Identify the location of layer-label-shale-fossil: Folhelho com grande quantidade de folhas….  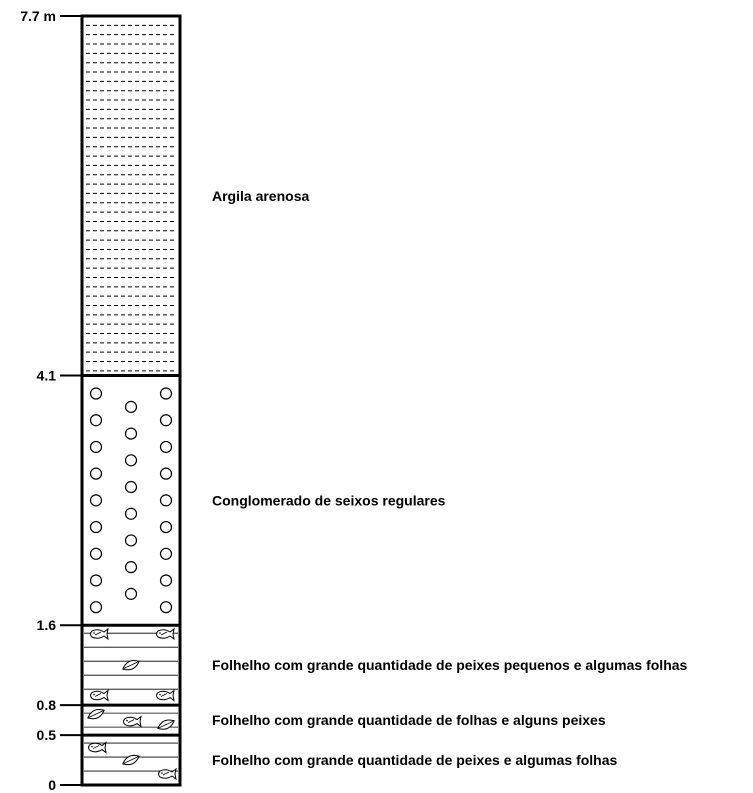
(409, 720).